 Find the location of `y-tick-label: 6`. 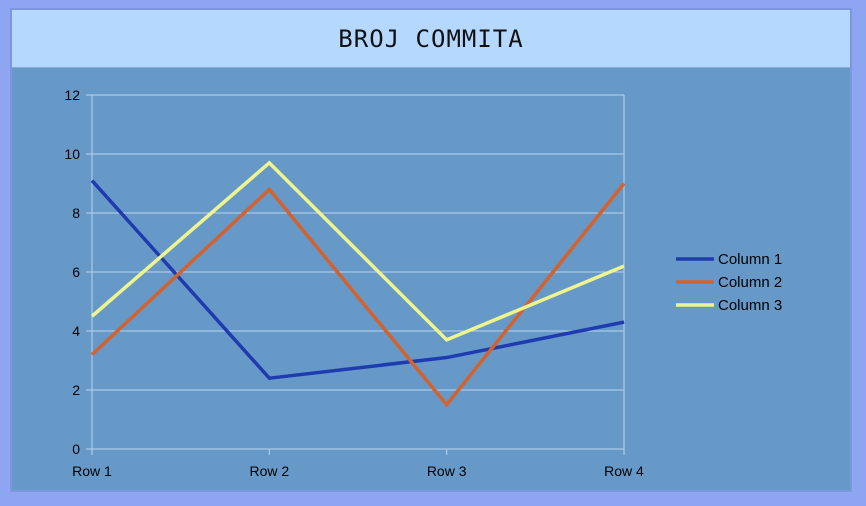

y-tick-label: 6 is located at coordinates (76, 272).